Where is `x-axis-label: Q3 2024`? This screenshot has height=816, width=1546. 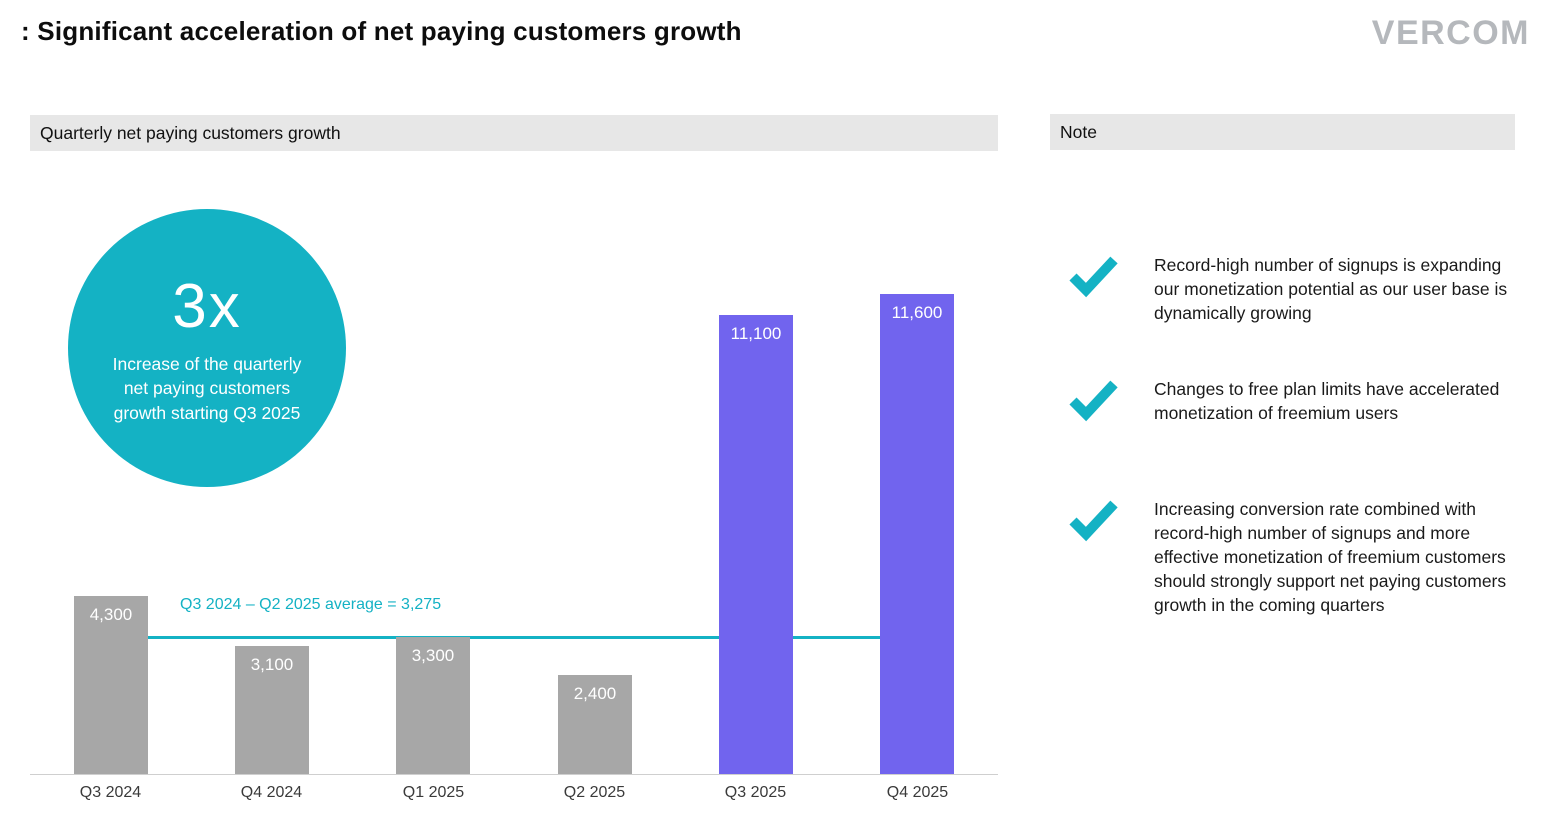 x-axis-label: Q3 2024 is located at coordinates (110, 792).